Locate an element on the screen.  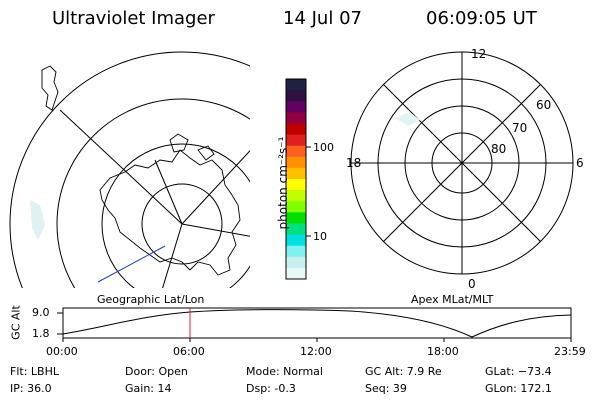
mlt-label-dusk: 18 is located at coordinates (354, 163).